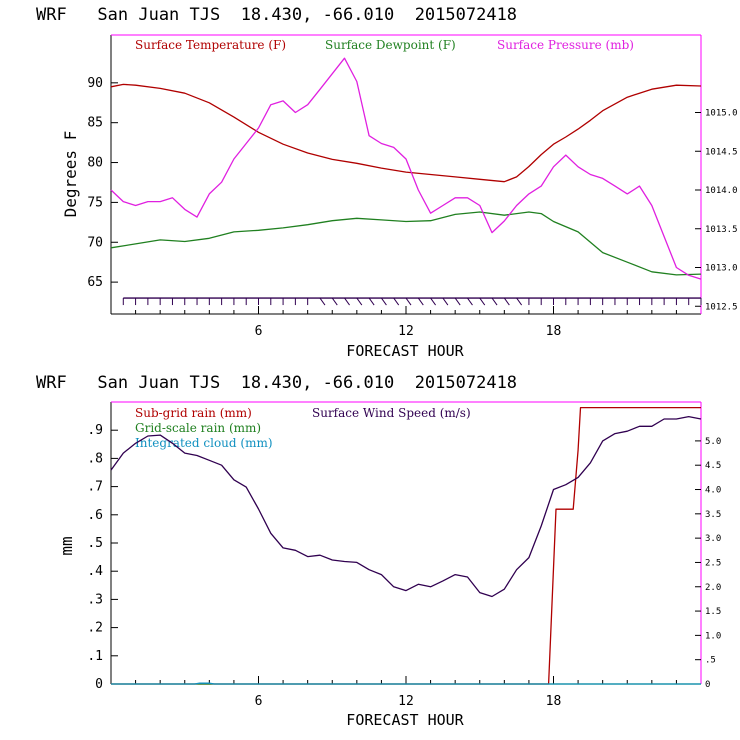 The image size is (740, 740). Describe the element at coordinates (406, 331) in the screenshot. I see `chart1-x-tick-label: 12` at that location.